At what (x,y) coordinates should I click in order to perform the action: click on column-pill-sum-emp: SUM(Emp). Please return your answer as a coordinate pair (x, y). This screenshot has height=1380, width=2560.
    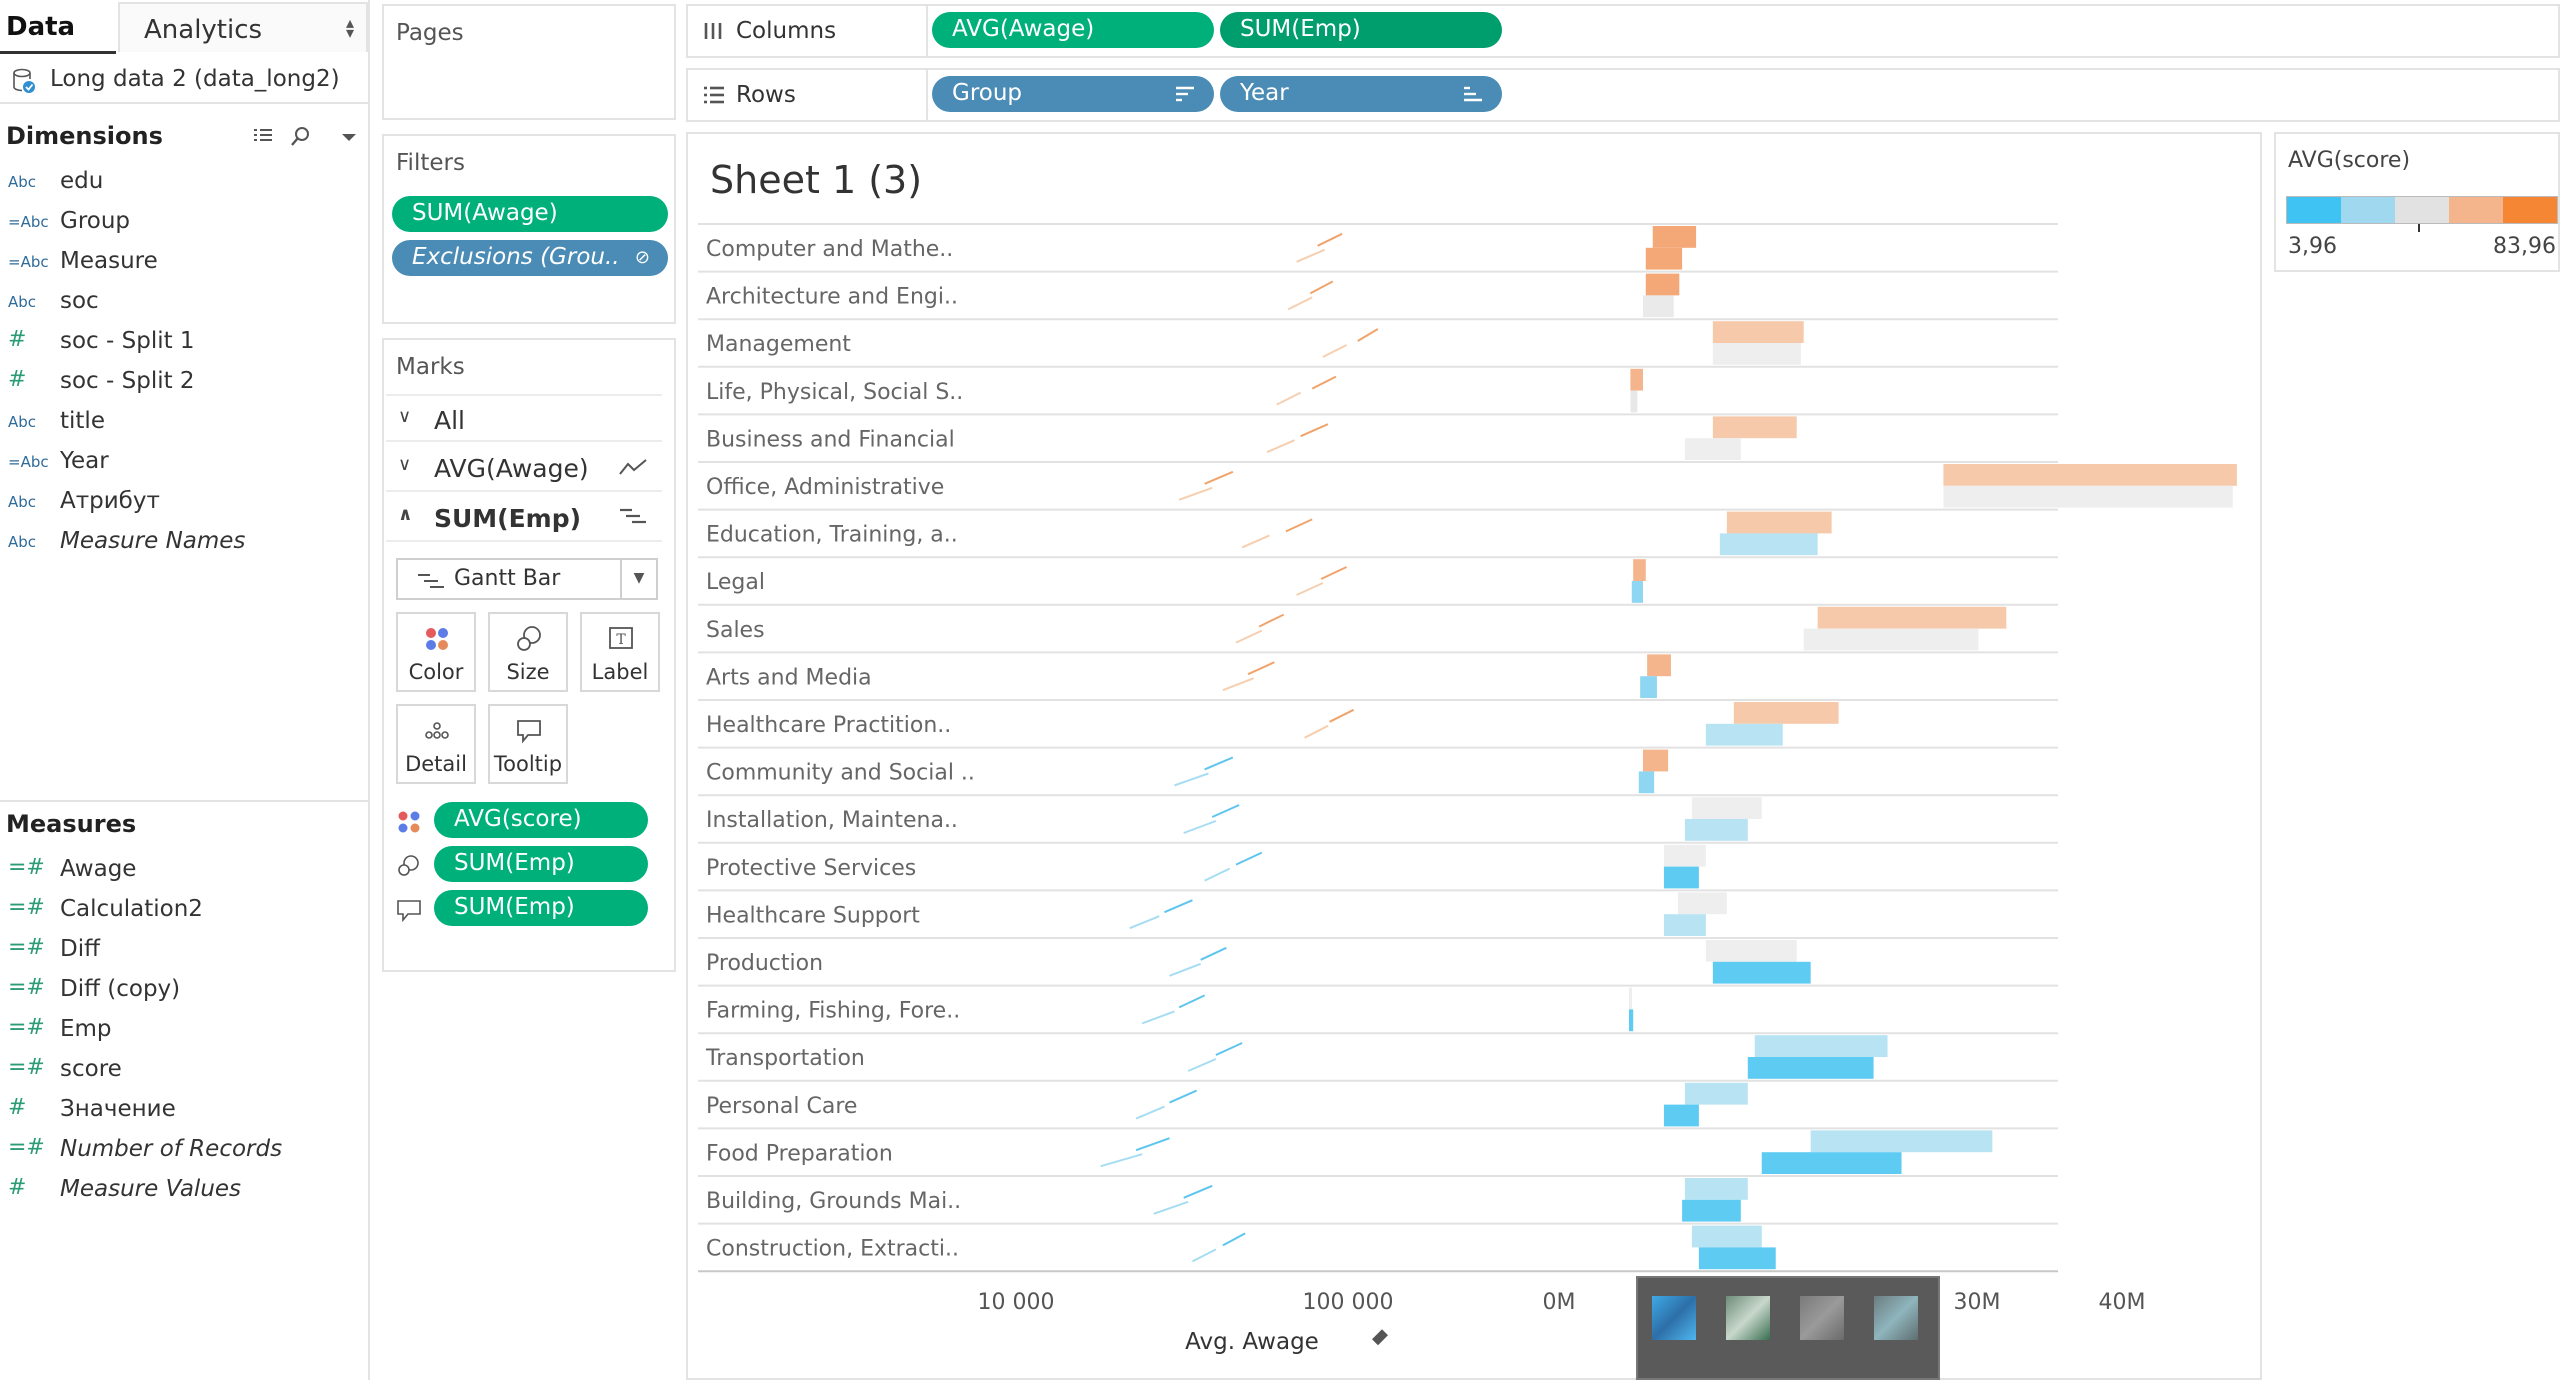
    Looking at the image, I should click on (1361, 30).